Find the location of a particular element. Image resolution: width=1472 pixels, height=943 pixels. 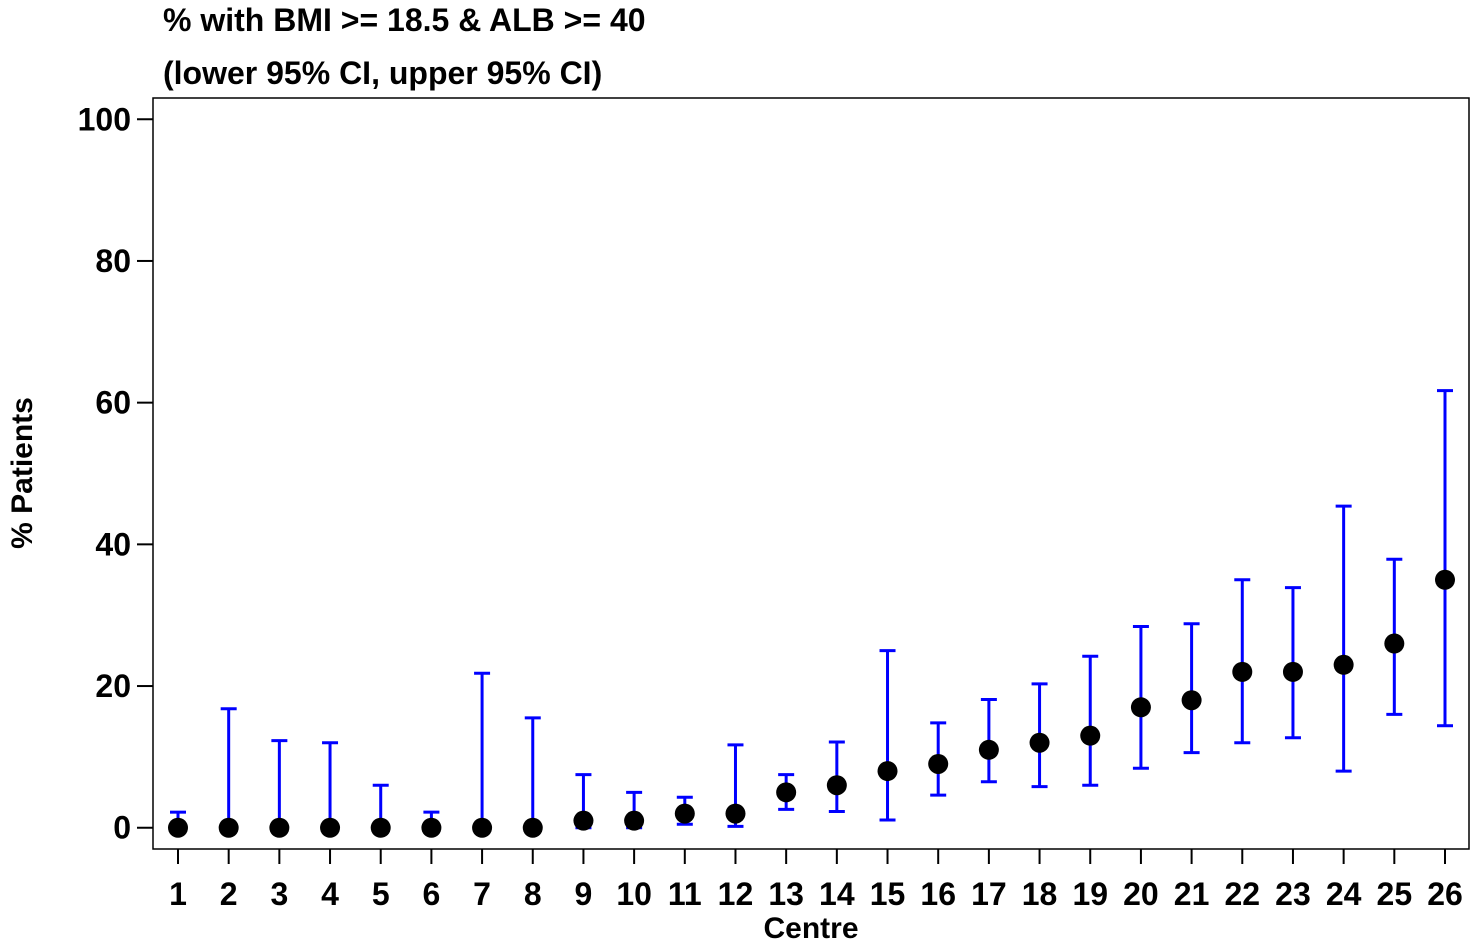

x-tick-label: 10 is located at coordinates (634, 894).